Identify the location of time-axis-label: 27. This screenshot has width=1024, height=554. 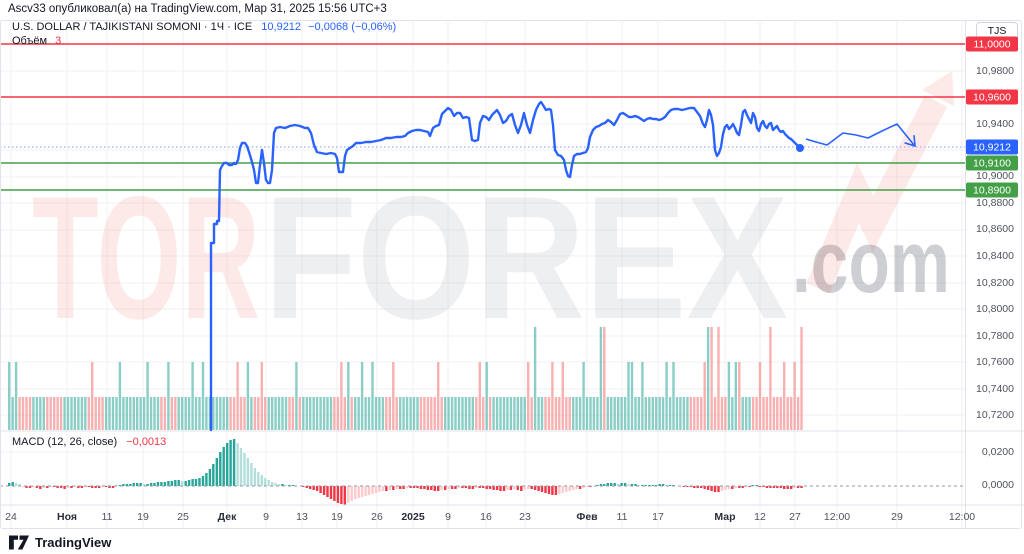
(795, 517).